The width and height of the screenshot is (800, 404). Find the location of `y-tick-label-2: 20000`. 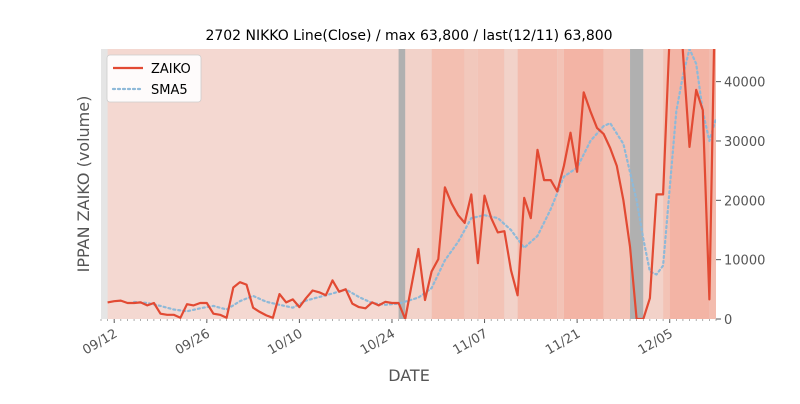

y-tick-label-2: 20000 is located at coordinates (744, 201).